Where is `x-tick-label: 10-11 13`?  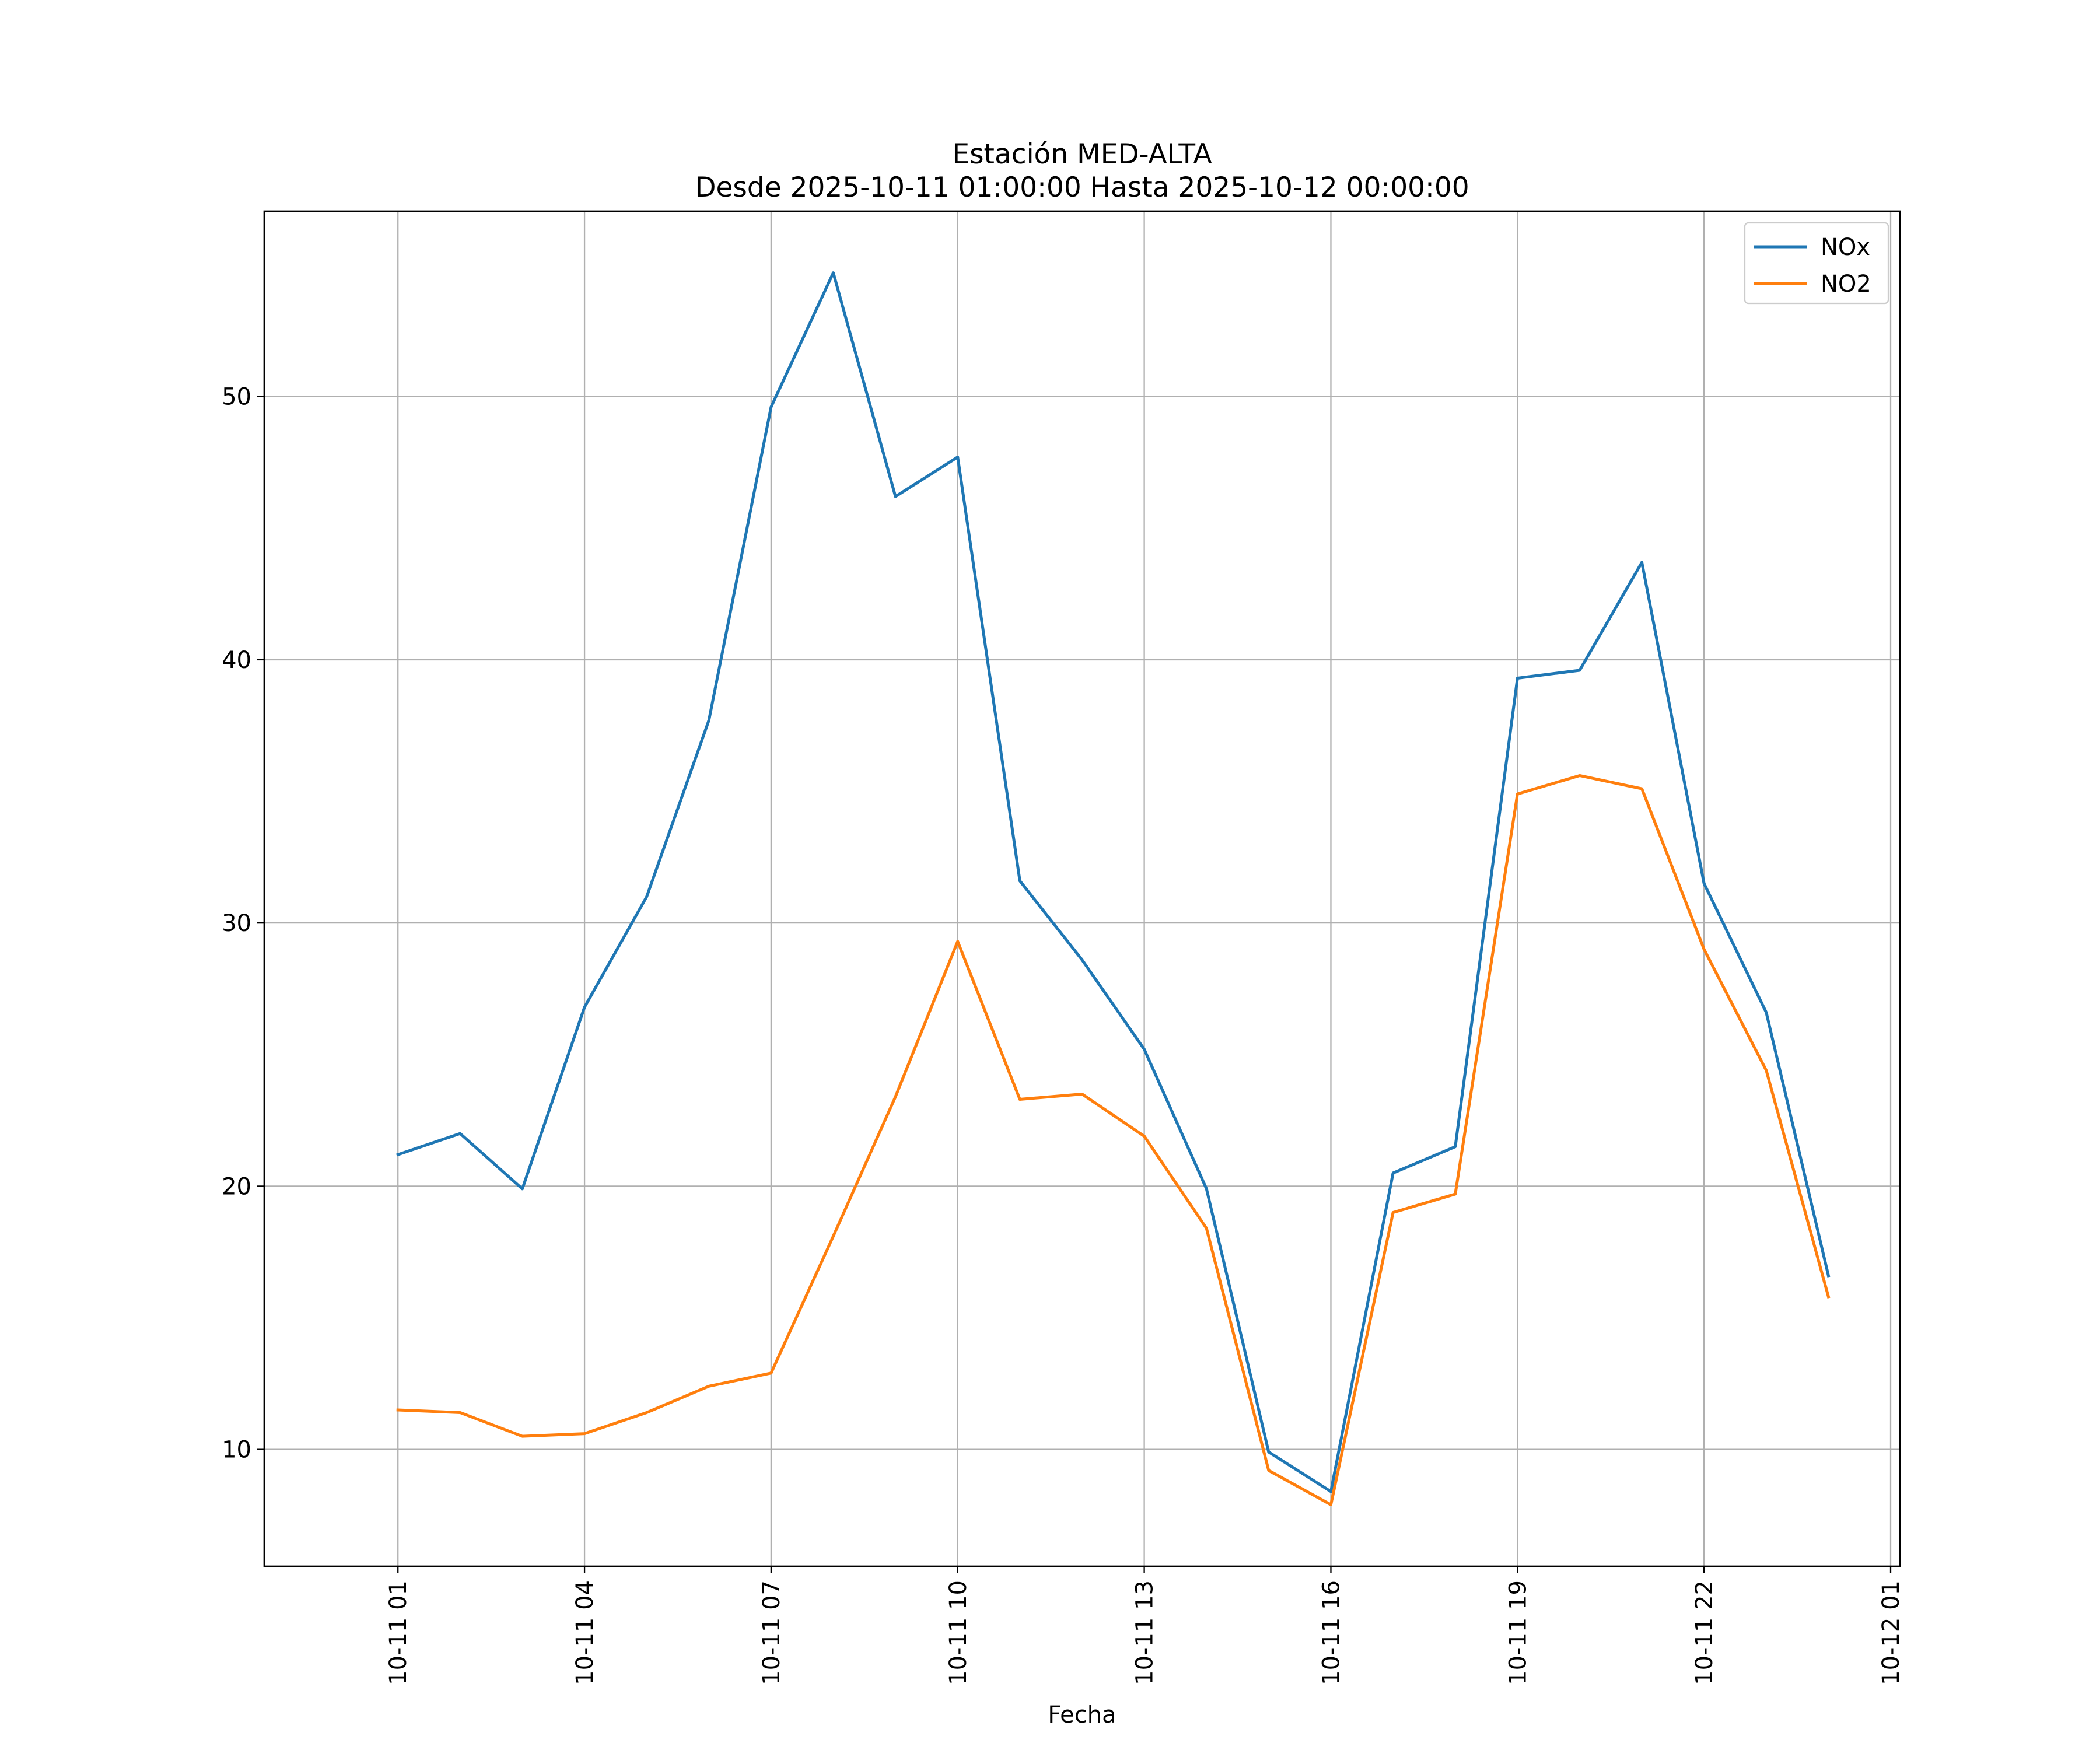 x-tick-label: 10-11 13 is located at coordinates (1145, 1632).